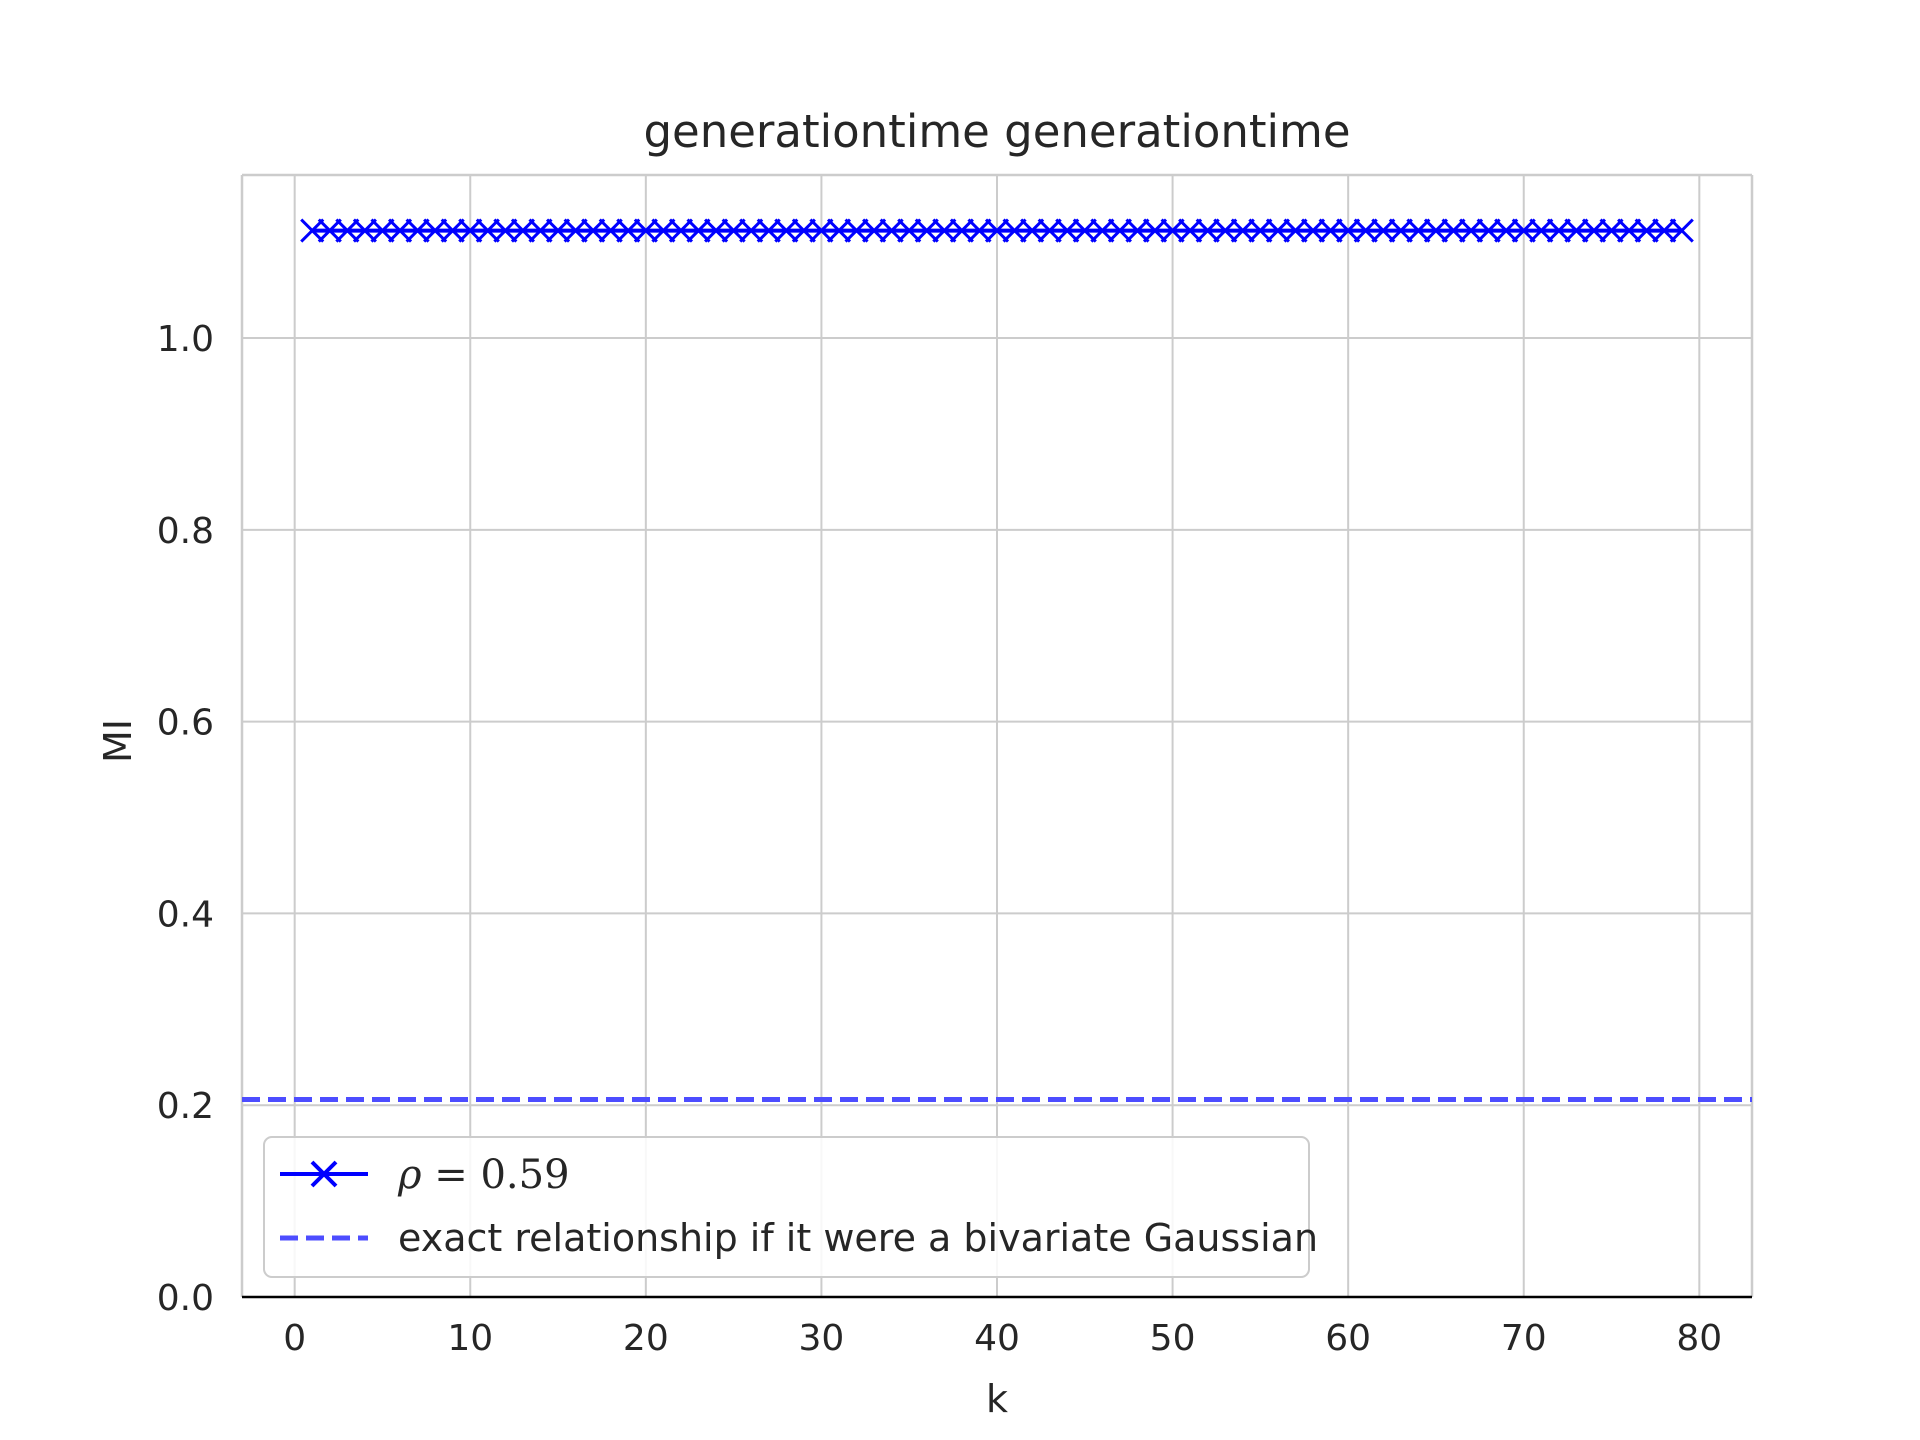  Describe the element at coordinates (185, 339) in the screenshot. I see `y-tick-label: 1.0` at that location.